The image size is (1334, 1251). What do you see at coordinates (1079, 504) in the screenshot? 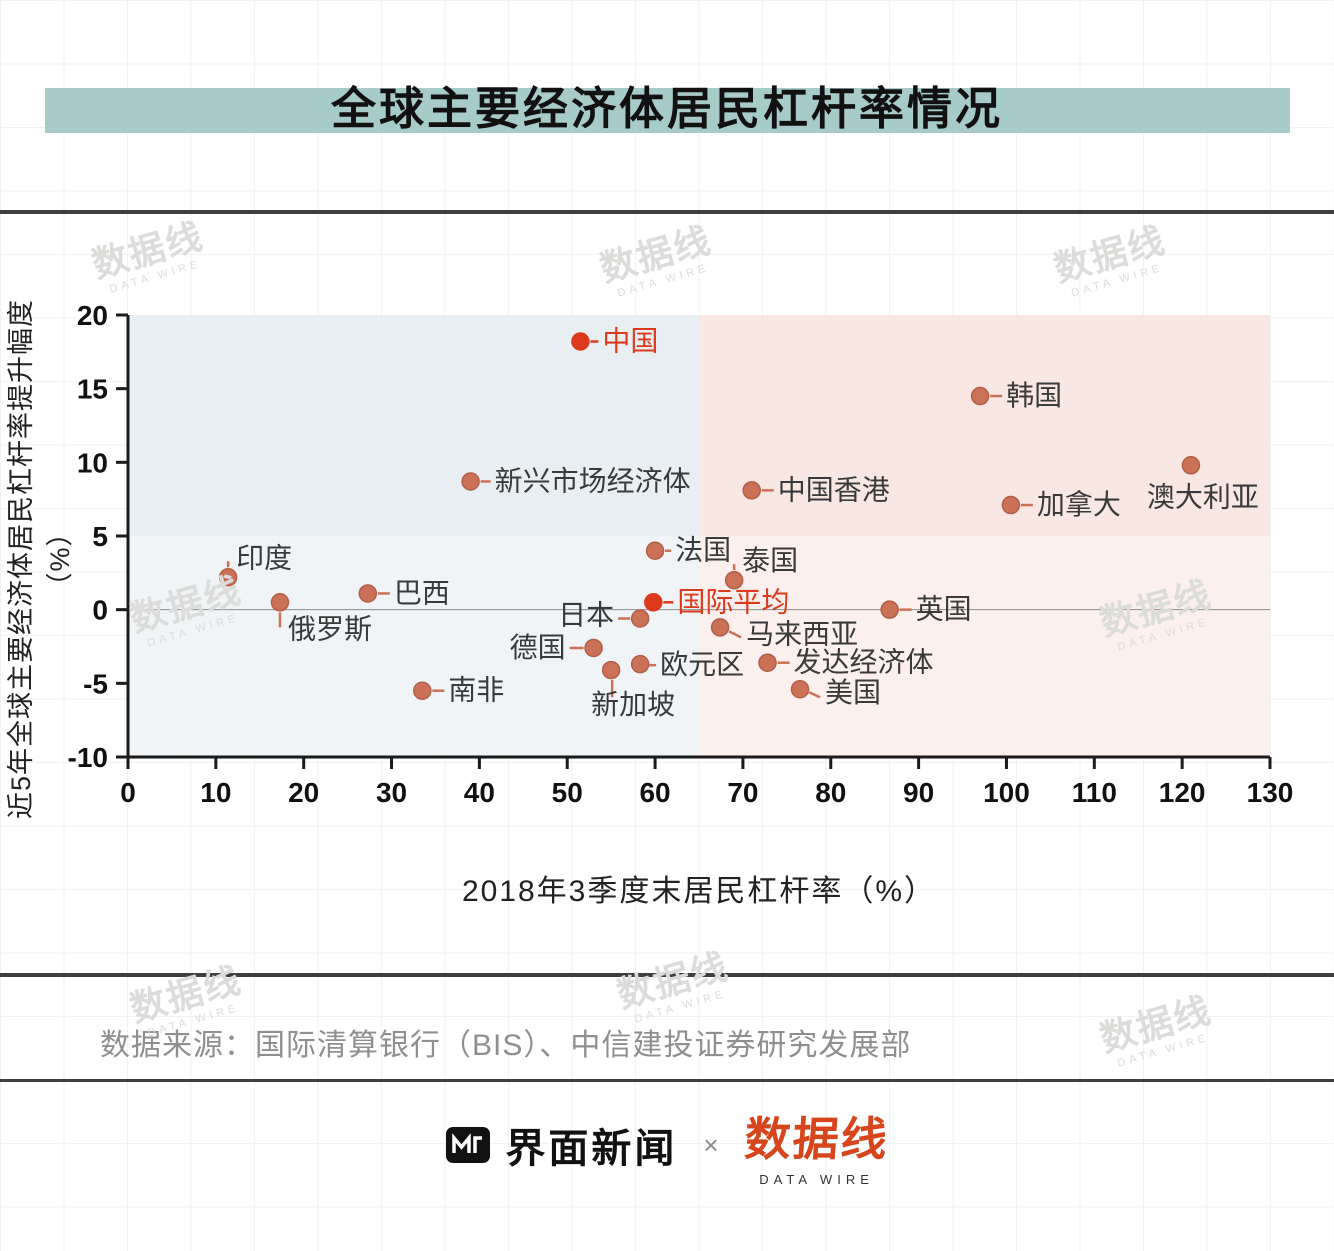
I see `point-label: 加拿大` at bounding box center [1079, 504].